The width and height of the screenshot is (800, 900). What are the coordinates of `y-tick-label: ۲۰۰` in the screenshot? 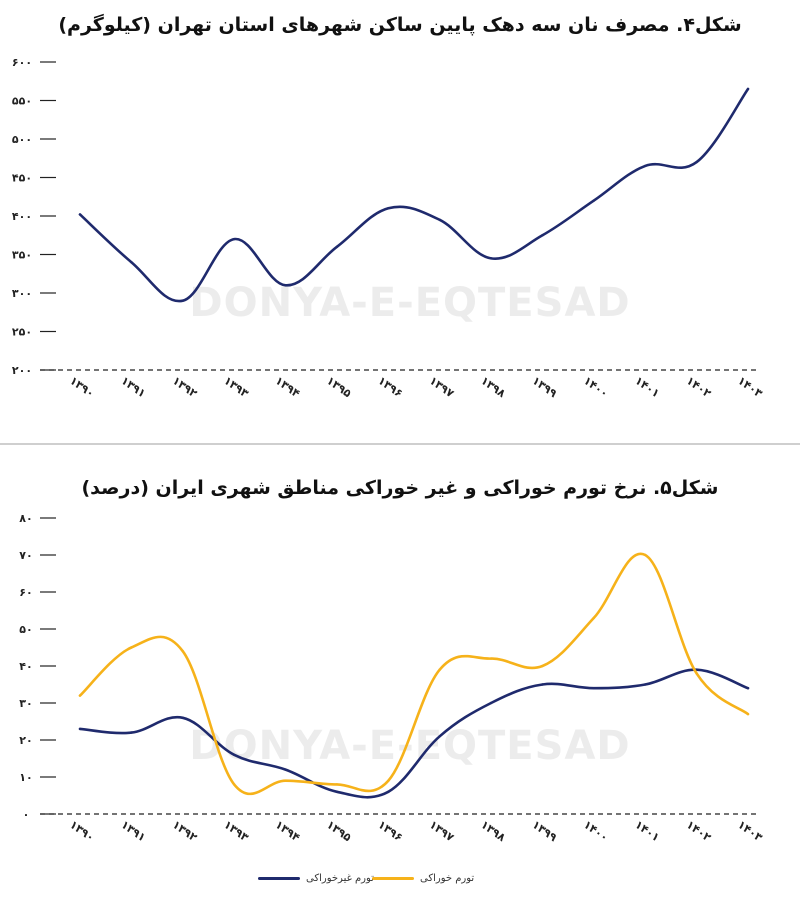 It's located at (22, 370).